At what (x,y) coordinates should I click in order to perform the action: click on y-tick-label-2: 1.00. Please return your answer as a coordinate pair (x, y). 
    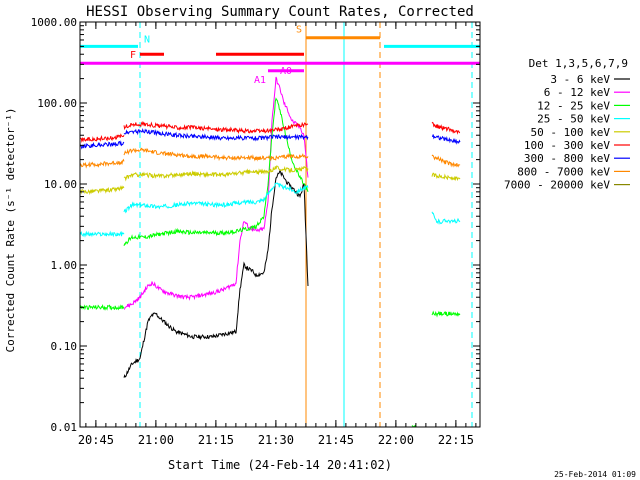
    Looking at the image, I should click on (64, 265).